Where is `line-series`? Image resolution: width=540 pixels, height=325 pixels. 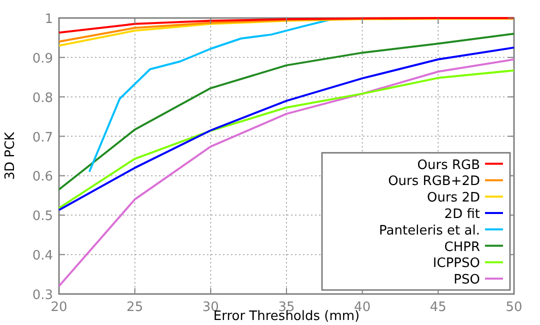
line-series is located at coordinates (286, 25).